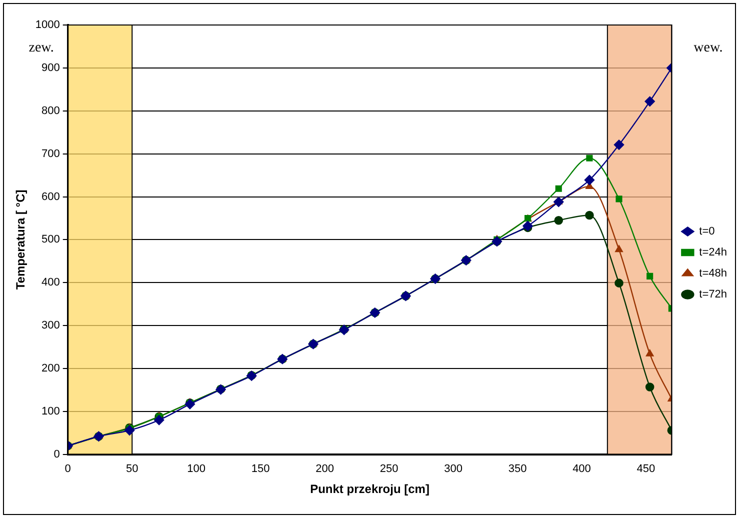  Describe the element at coordinates (51, 68) in the screenshot. I see `y-tick-label: 900` at that location.